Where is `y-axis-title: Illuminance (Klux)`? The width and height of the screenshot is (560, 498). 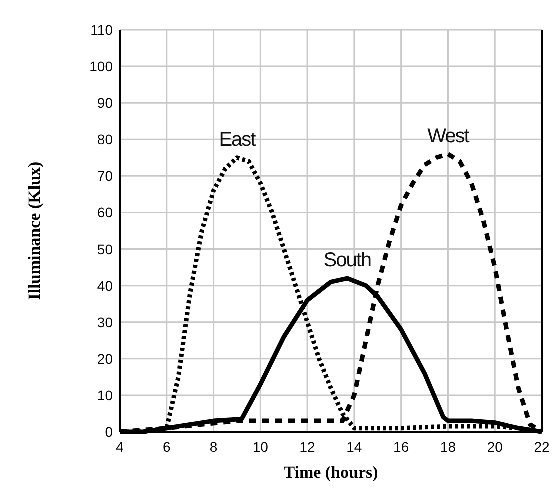 y-axis-title: Illuminance (Klux) is located at coordinates (34, 231).